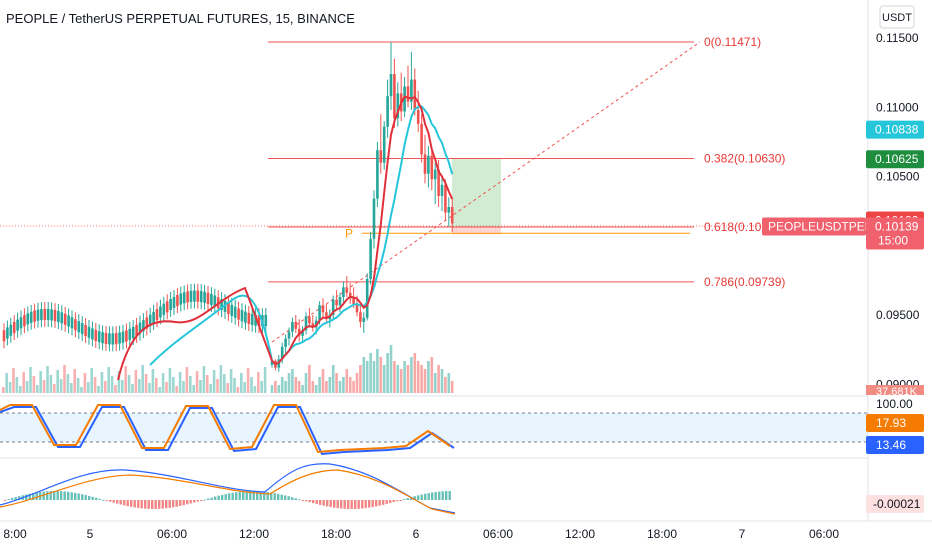 This screenshot has width=932, height=550. Describe the element at coordinates (662, 534) in the screenshot. I see `time-tick-label: 18:00` at that location.